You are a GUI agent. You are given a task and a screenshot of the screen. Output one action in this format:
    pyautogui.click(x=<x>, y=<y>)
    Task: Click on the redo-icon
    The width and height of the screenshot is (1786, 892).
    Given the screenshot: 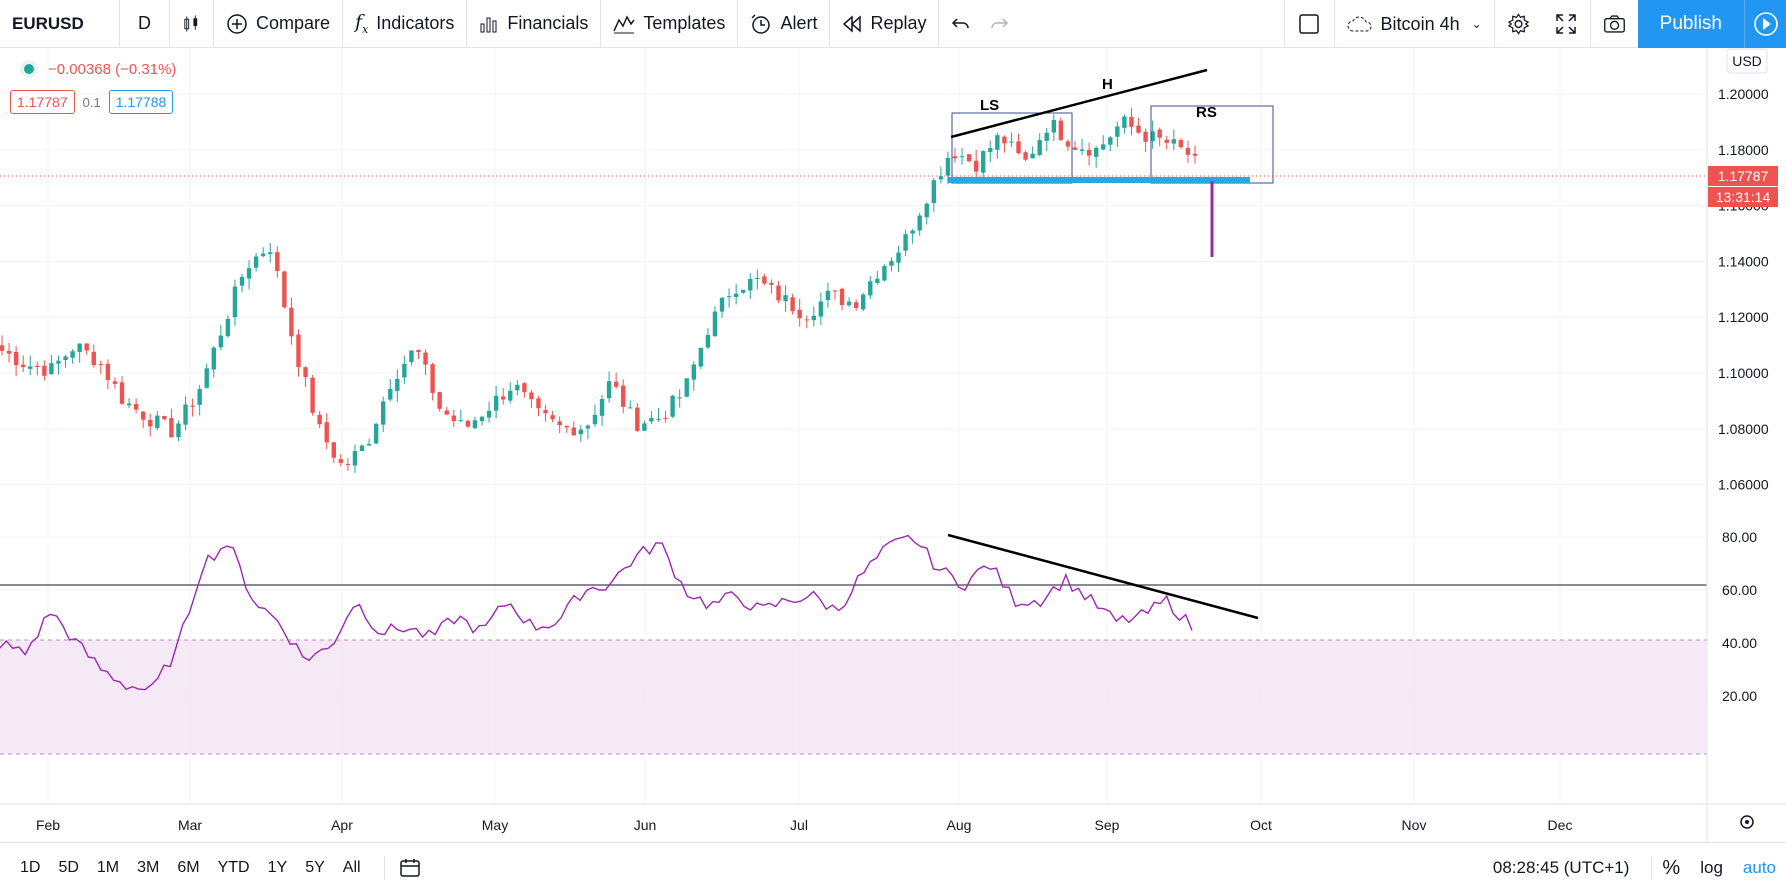 What is the action you would take?
    pyautogui.click(x=999, y=24)
    